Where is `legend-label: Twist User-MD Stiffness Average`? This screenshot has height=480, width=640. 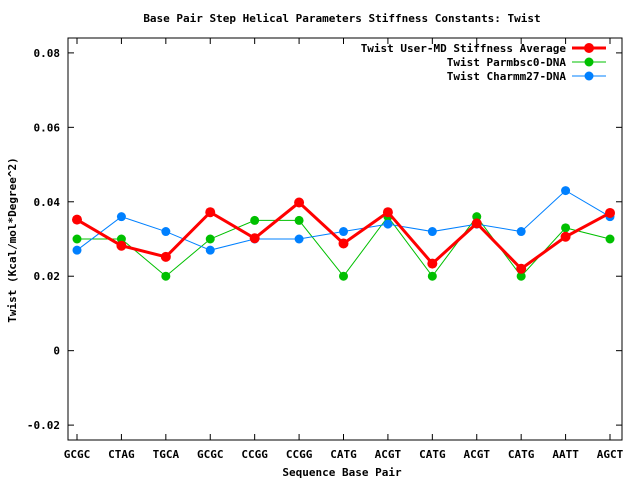 legend-label: Twist User-MD Stiffness Average is located at coordinates (464, 48).